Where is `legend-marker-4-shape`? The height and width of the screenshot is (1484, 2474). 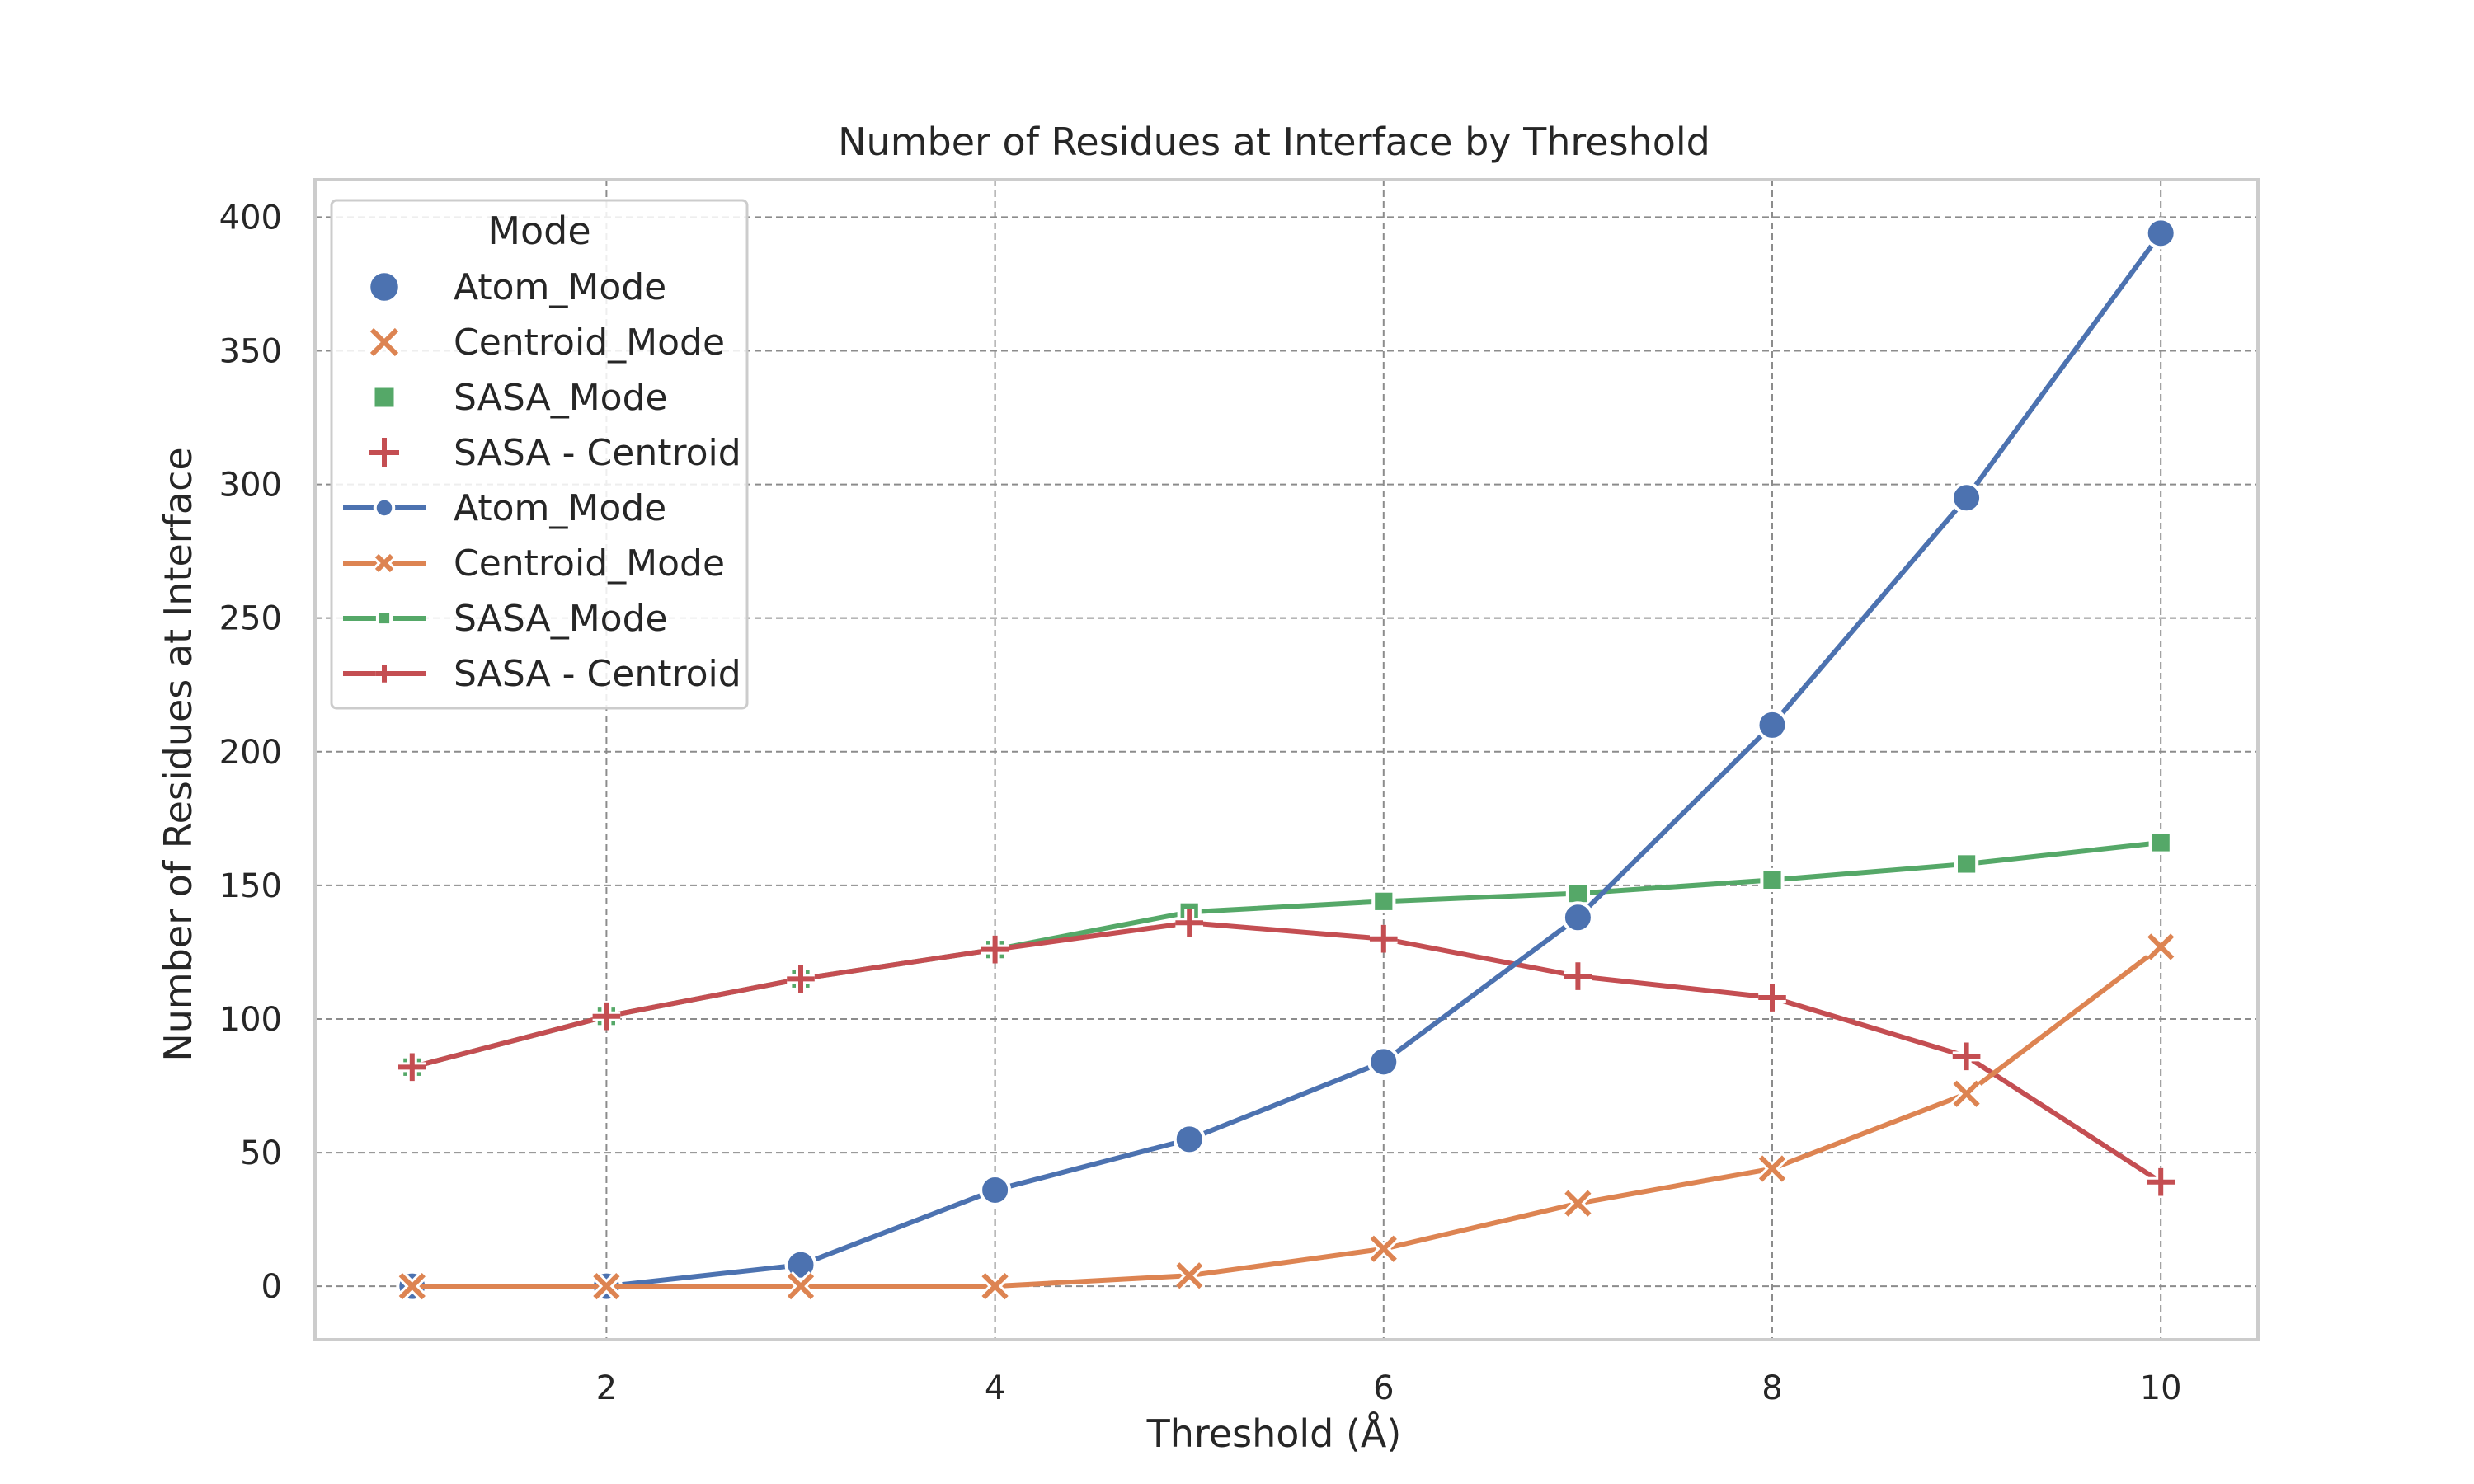
legend-marker-4-shape is located at coordinates (384, 452).